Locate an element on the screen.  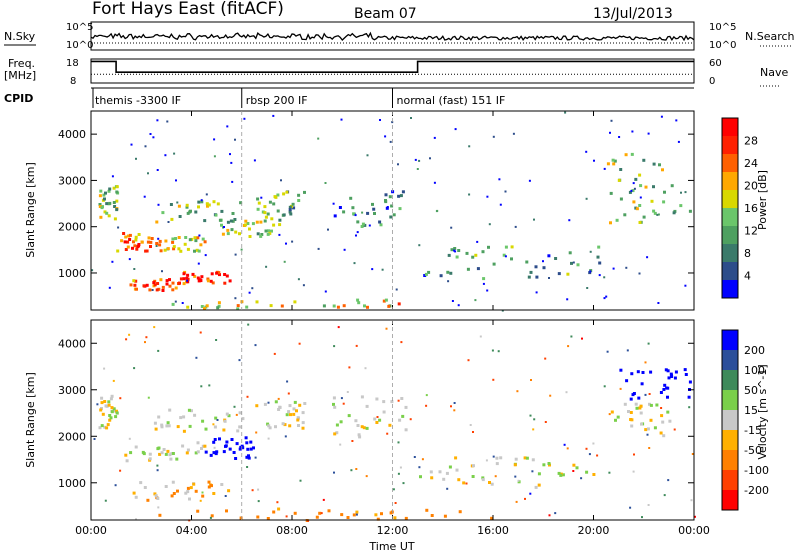
cpid-segment-label: rbsp 200 IF is located at coordinates (277, 100).